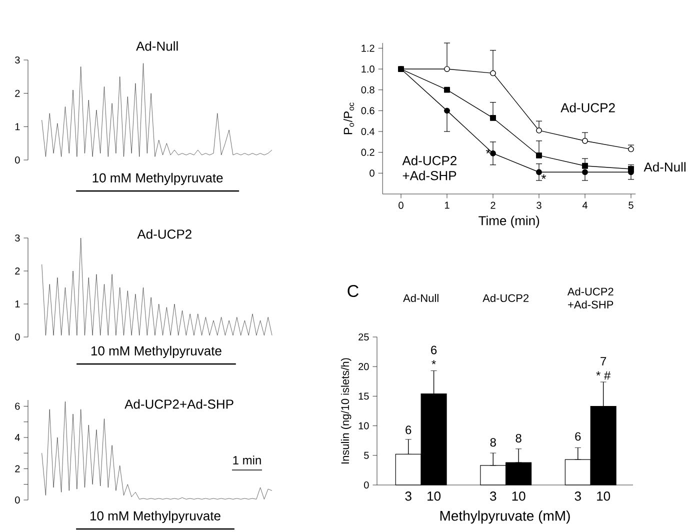 The height and width of the screenshot is (532, 699). I want to click on x-tick-label: Ad-Null, so click(420, 298).